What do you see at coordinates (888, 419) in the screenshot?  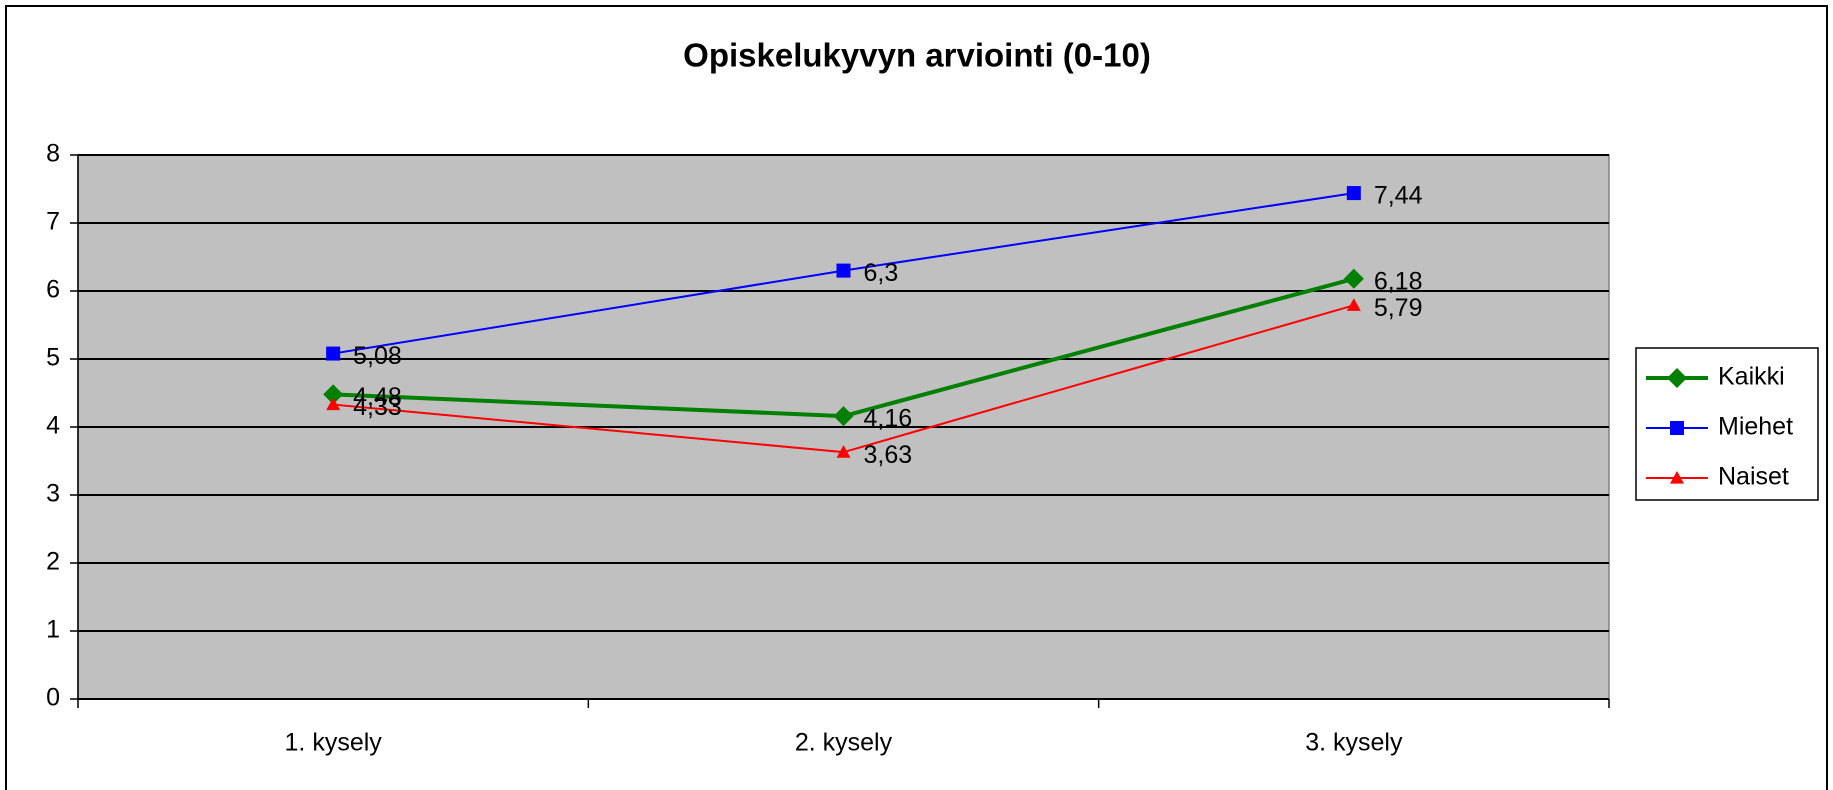 I see `data-label: 4,16` at bounding box center [888, 419].